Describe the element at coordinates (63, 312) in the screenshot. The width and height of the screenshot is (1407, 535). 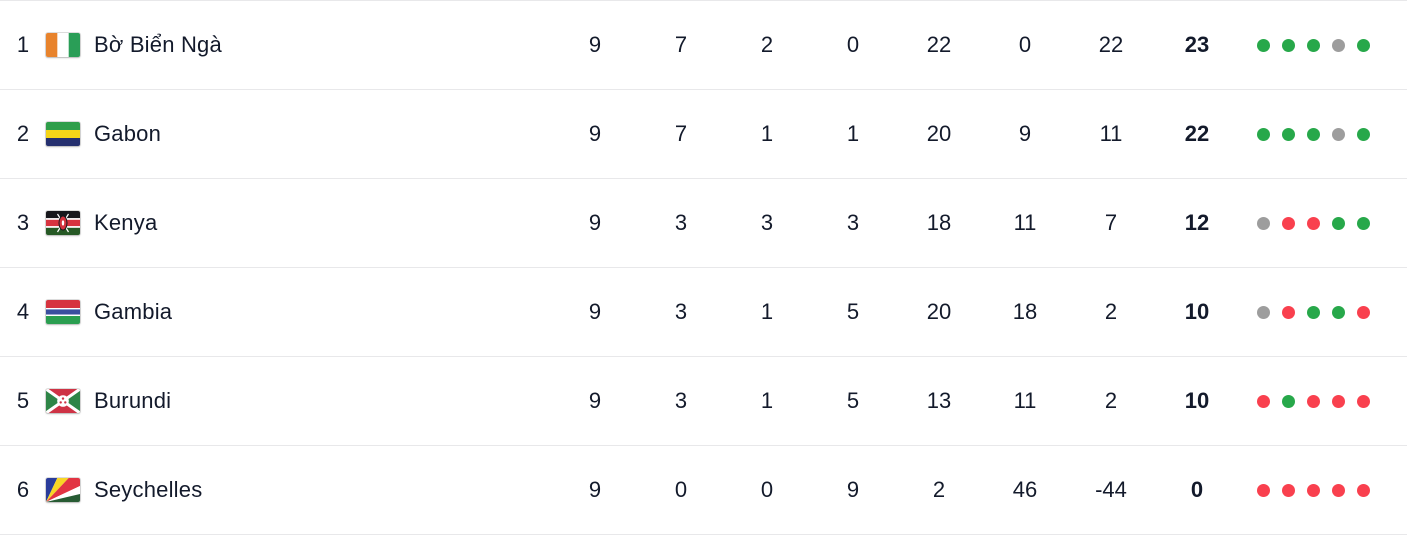
I see `gambia-flag-icon` at that location.